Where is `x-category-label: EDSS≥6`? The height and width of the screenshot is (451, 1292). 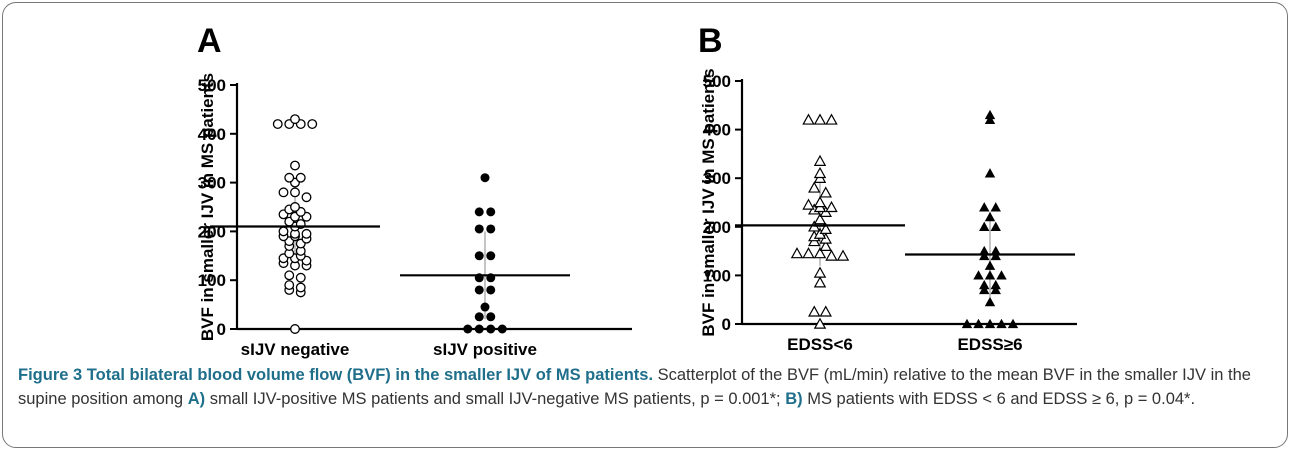 x-category-label: EDSS≥6 is located at coordinates (989, 344).